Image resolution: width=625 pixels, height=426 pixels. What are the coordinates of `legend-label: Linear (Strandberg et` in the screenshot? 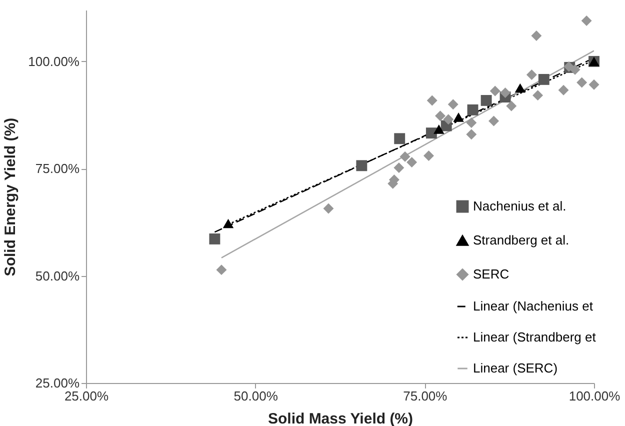 It's located at (534, 337).